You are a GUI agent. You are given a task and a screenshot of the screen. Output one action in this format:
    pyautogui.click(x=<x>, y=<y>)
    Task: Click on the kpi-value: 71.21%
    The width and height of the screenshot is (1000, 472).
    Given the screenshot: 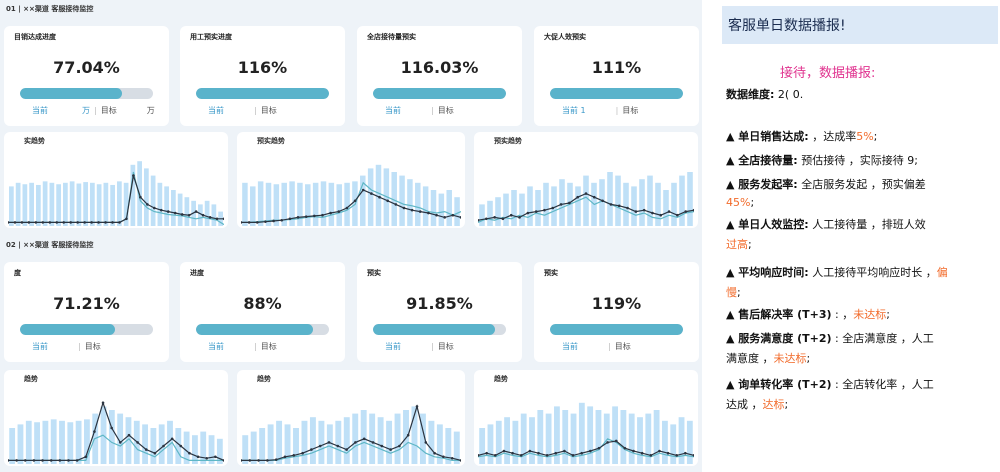 What is the action you would take?
    pyautogui.click(x=86, y=303)
    